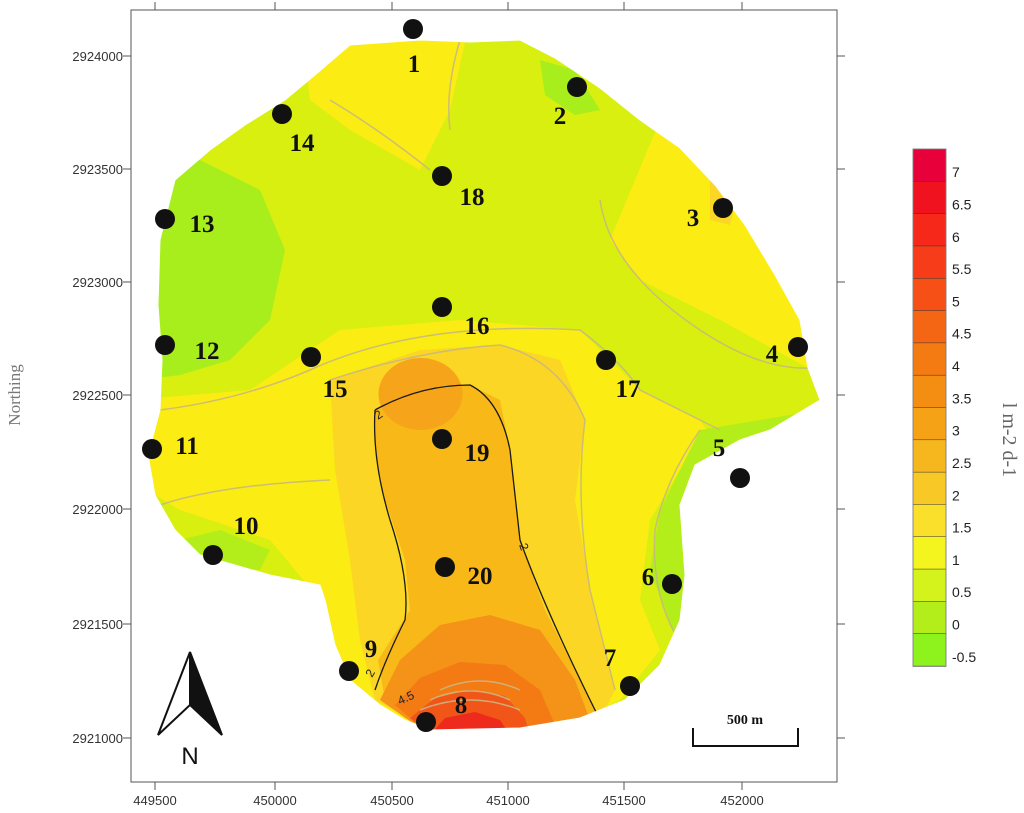 The image size is (1024, 813). What do you see at coordinates (962, 204) in the screenshot?
I see `legend-label: 6.5` at bounding box center [962, 204].